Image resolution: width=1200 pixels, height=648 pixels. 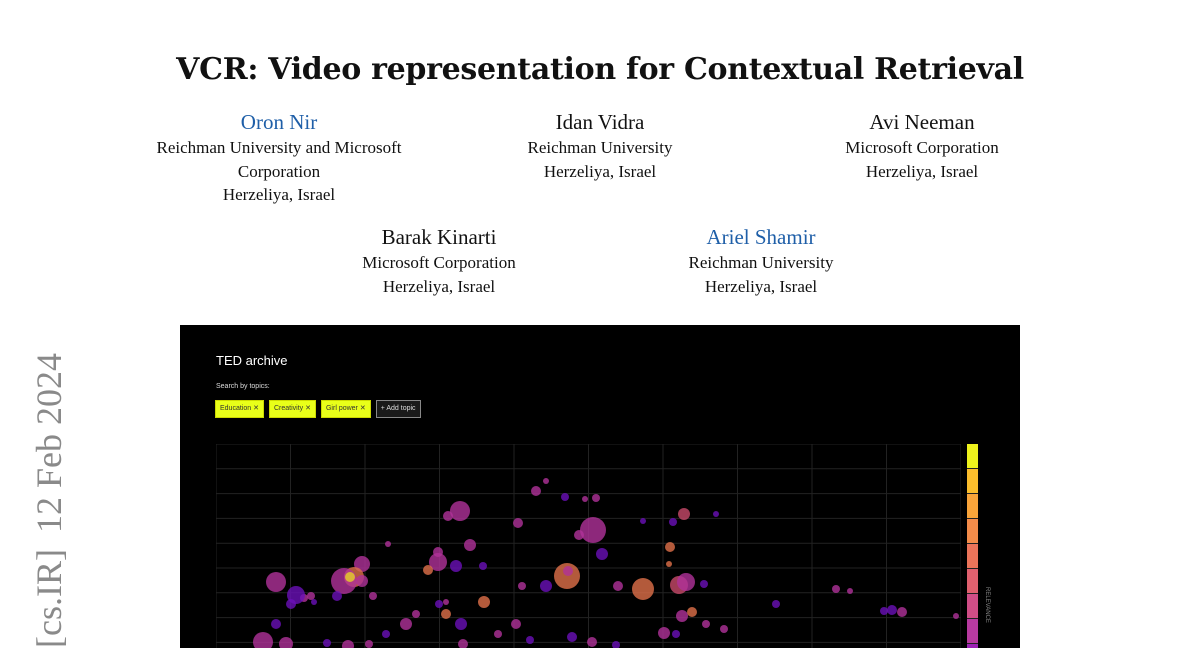 I want to click on arxiv-date: 12 Feb 2024, so click(x=49, y=443).